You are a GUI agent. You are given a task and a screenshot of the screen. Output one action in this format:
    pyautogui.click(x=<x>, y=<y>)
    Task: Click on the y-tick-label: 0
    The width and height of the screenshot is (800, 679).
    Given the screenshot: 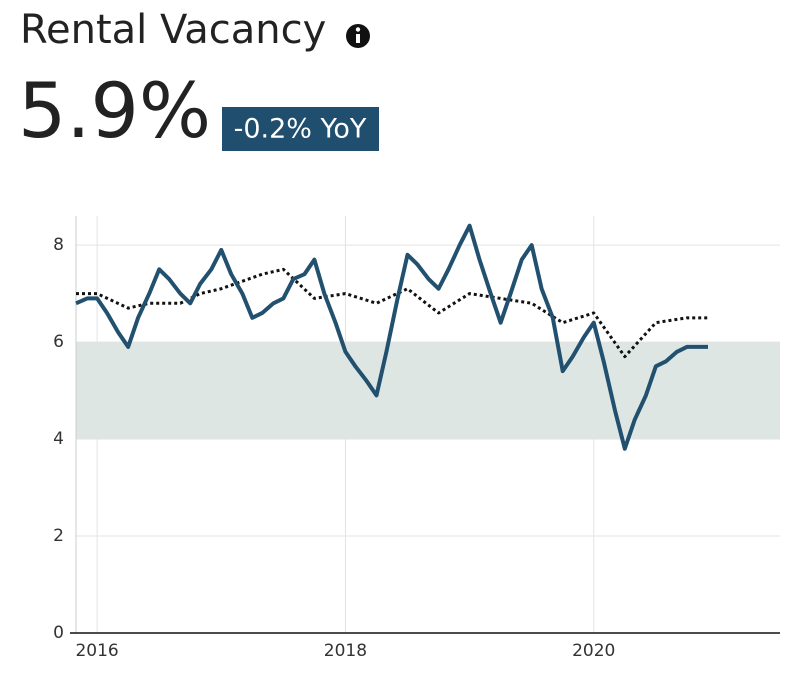 What is the action you would take?
    pyautogui.click(x=58, y=633)
    